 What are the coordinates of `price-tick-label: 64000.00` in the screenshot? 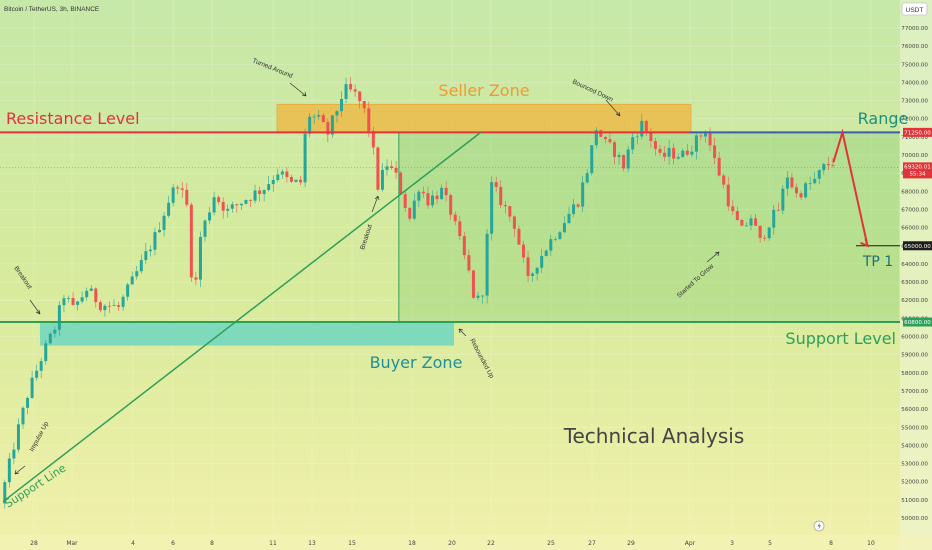 It's located at (914, 265).